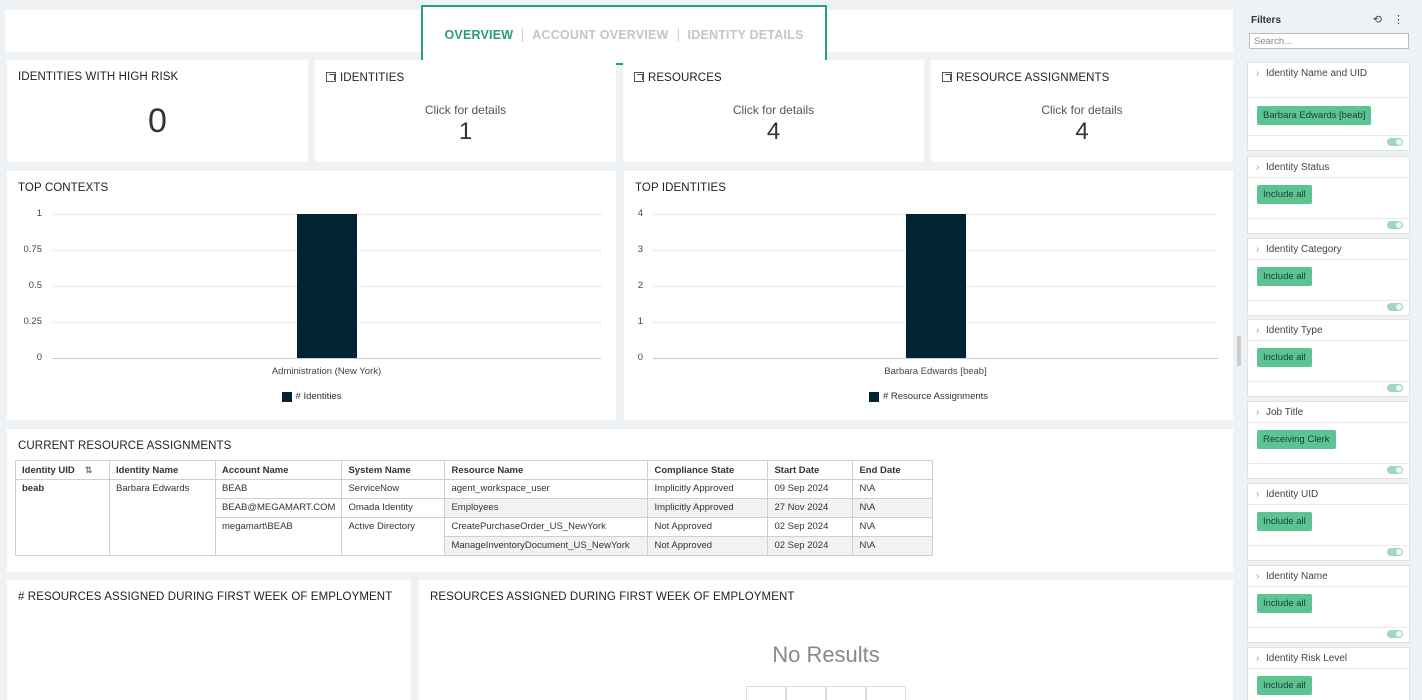 The width and height of the screenshot is (1422, 700). I want to click on sort-icon: ⇅, so click(88, 469).